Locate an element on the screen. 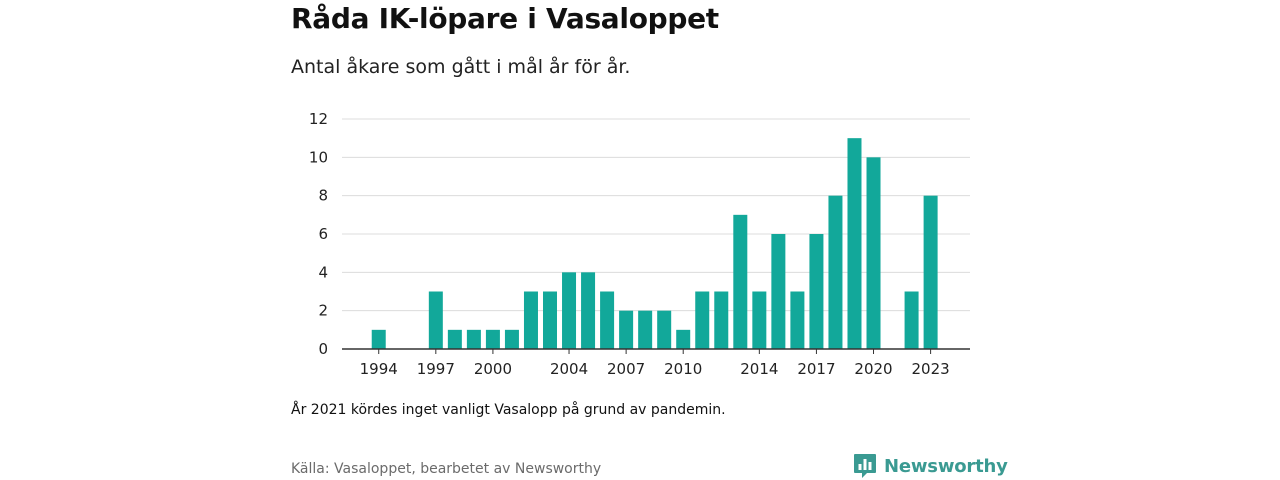 The height and width of the screenshot is (480, 1280). x-tick-label: 2020 is located at coordinates (873, 369).